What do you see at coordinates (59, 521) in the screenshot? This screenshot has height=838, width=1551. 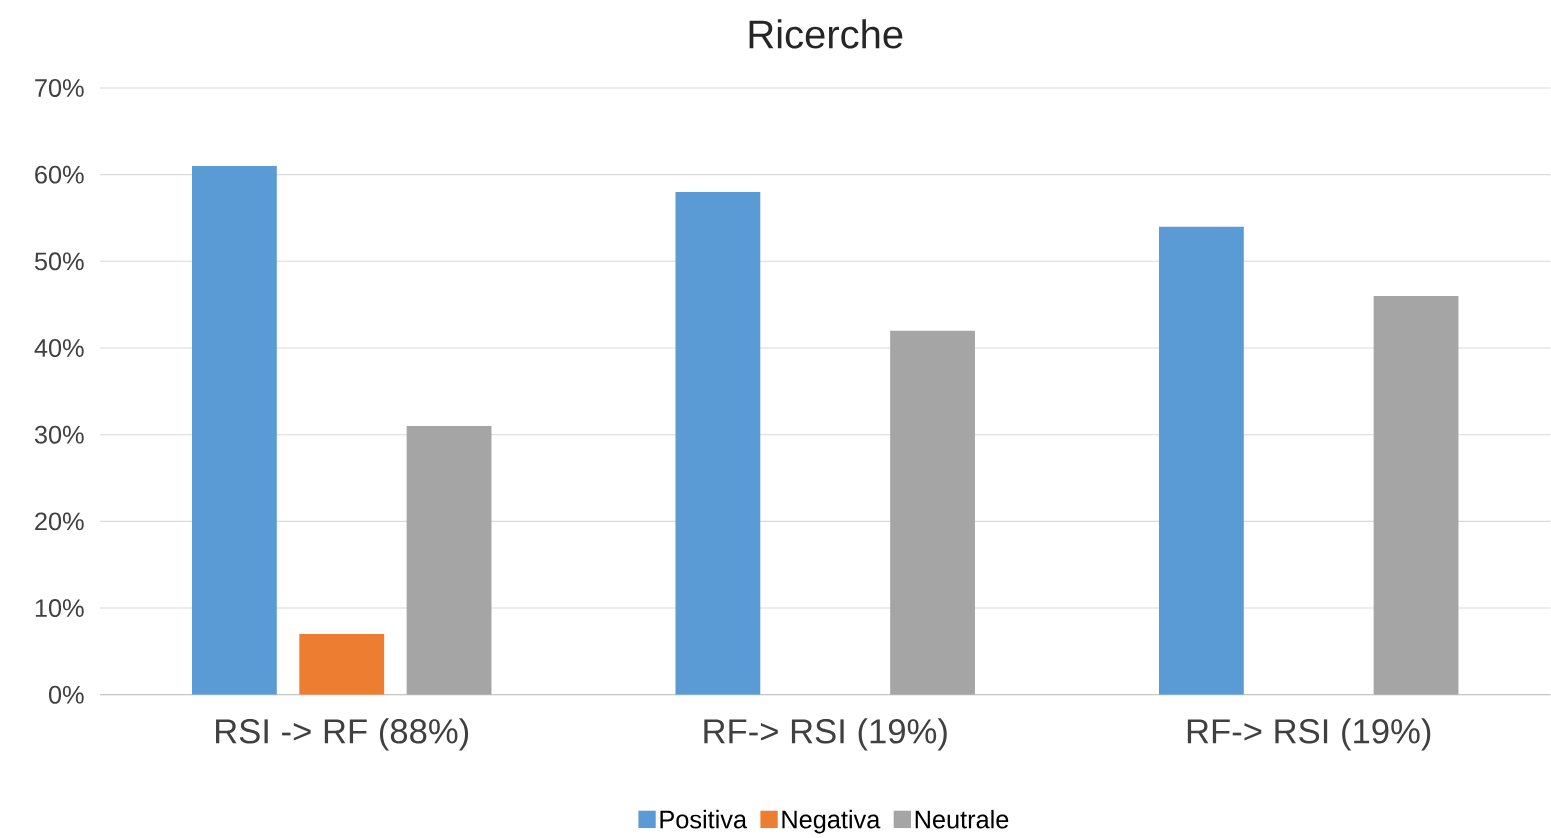 I see `y-tick-label: 20%` at bounding box center [59, 521].